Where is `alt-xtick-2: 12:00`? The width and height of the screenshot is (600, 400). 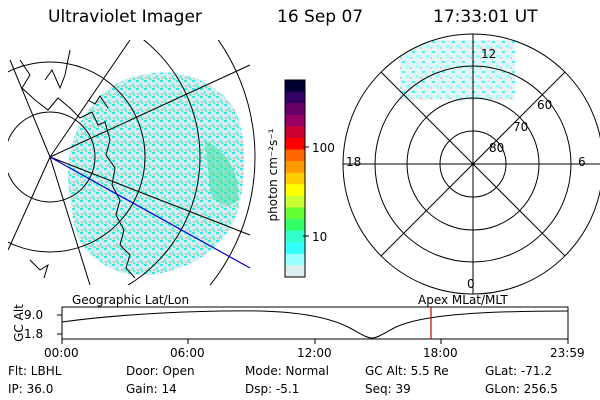 alt-xtick-2: 12:00 is located at coordinates (314, 353).